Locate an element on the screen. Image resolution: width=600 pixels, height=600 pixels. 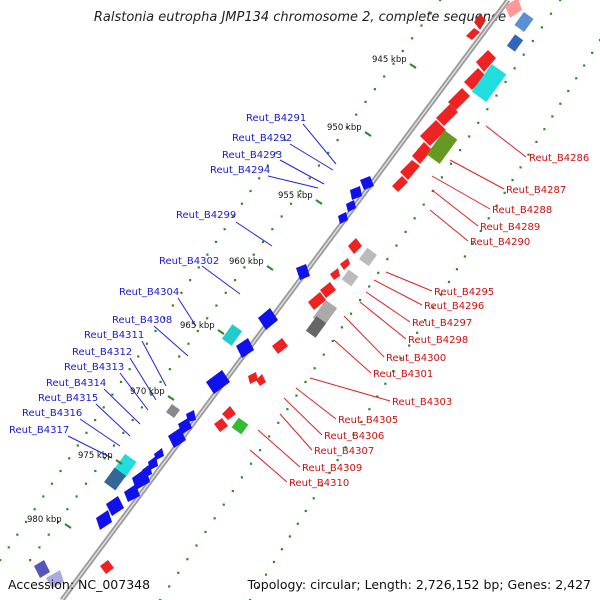
gene-label-forward: Reut_B4307 is located at coordinates (344, 451).